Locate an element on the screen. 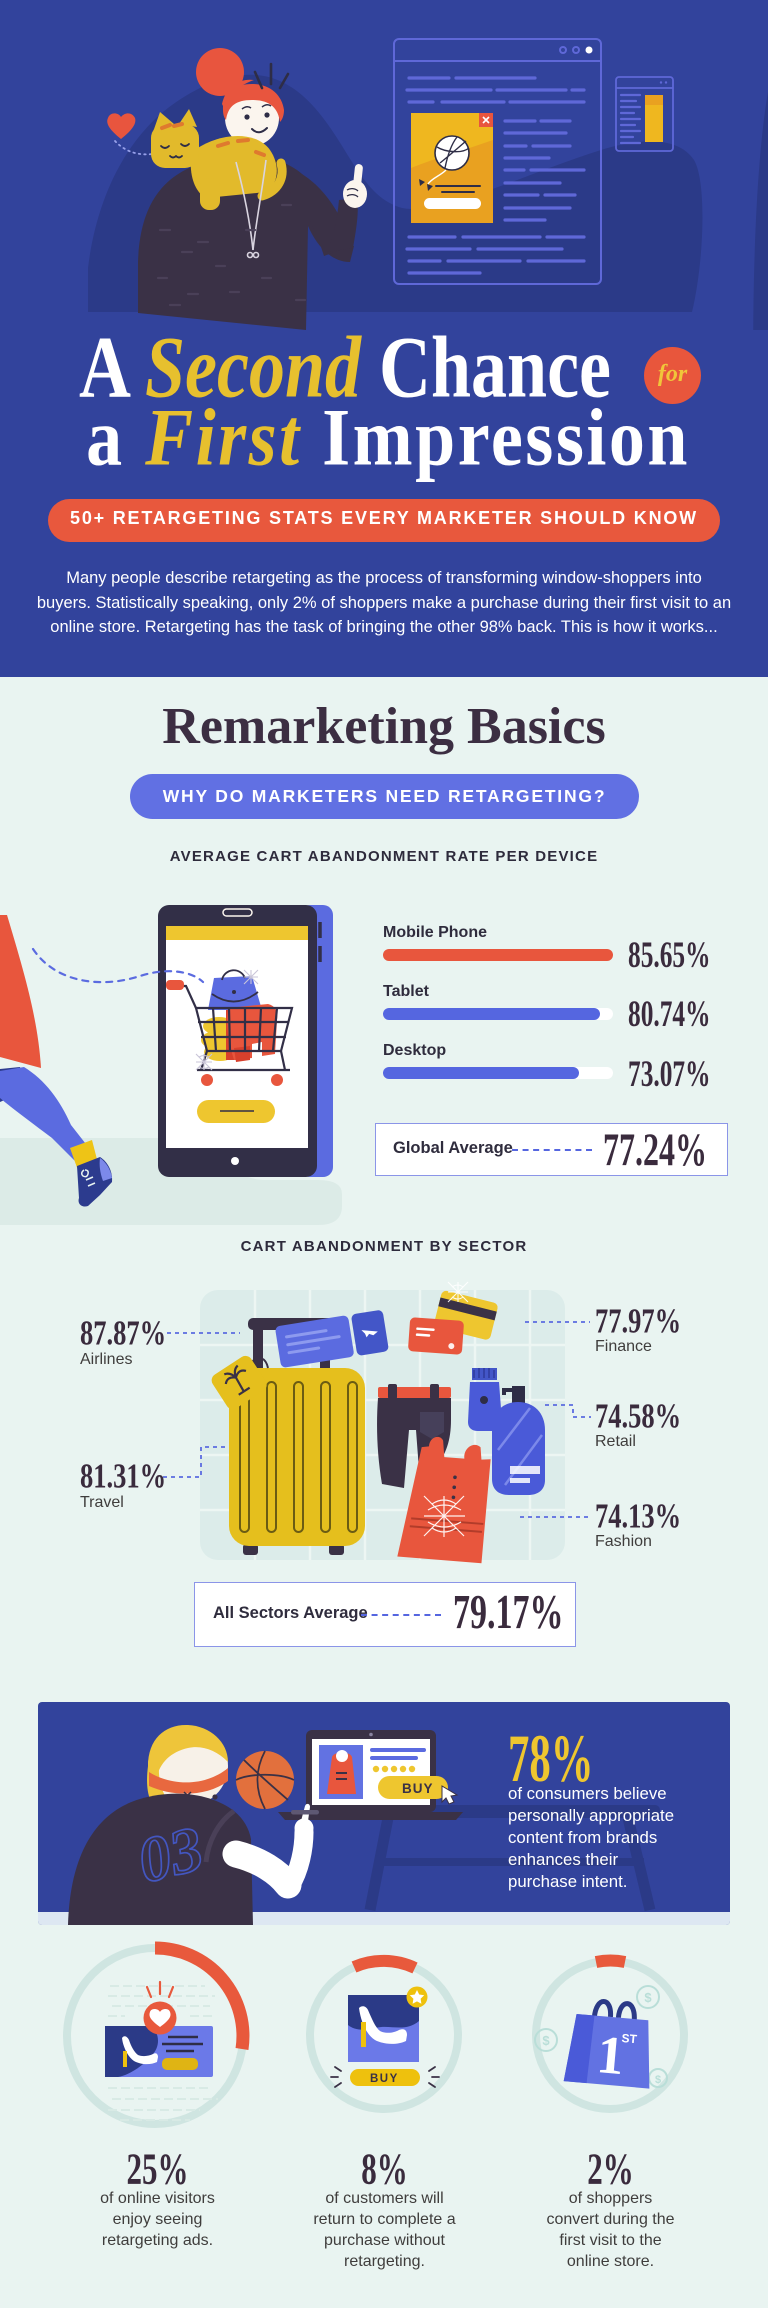  svg-text: ST is located at coordinates (629, 2038).